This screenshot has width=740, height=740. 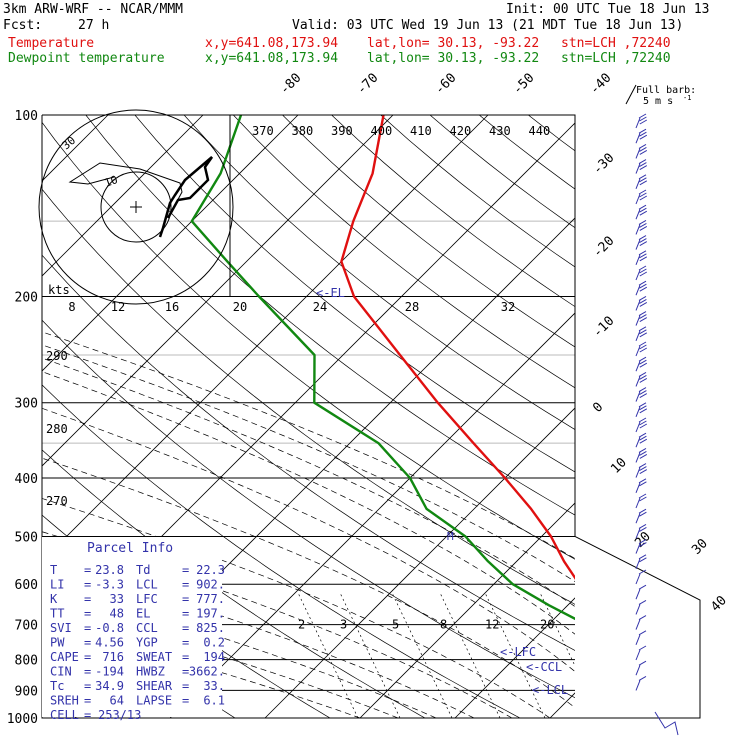 What do you see at coordinates (22, 719) in the screenshot?
I see `pressure-label: 1000` at bounding box center [22, 719].